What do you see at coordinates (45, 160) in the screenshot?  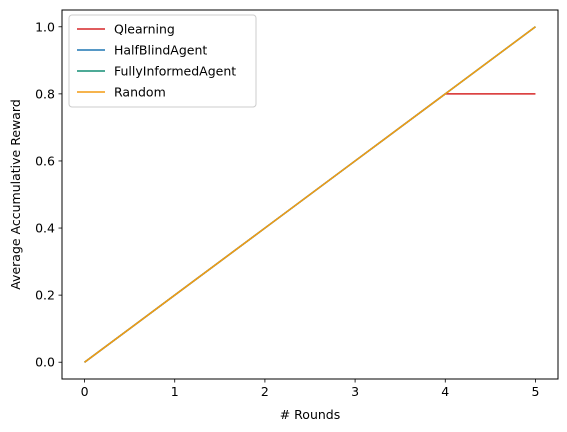 I see `y-tick-label: 0.6` at bounding box center [45, 160].